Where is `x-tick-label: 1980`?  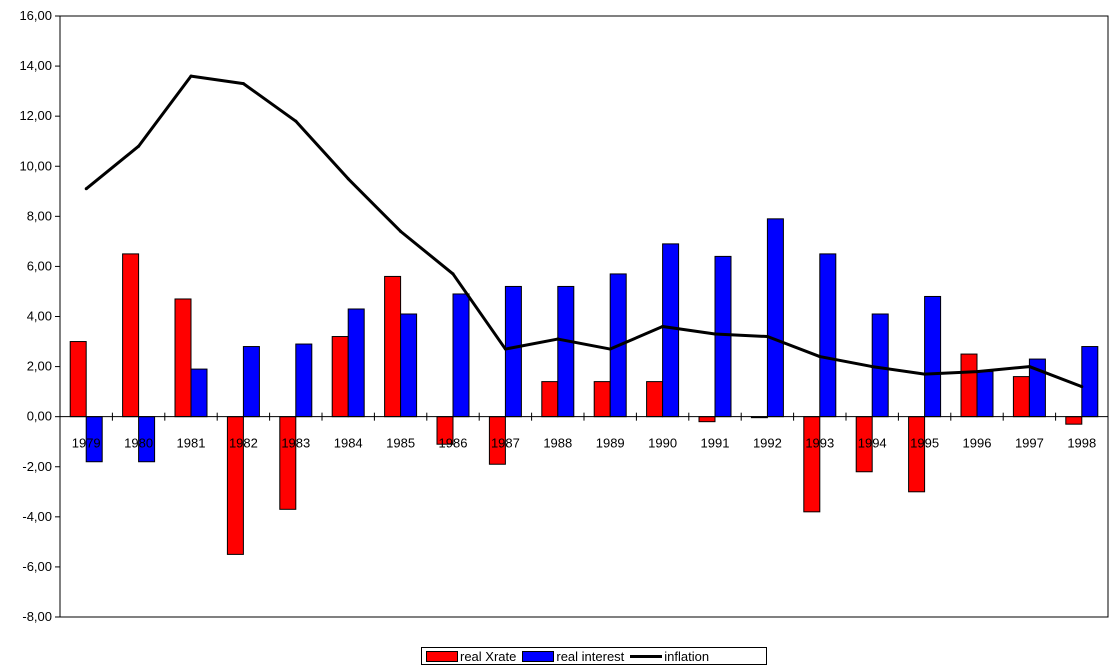
x-tick-label: 1980 is located at coordinates (138, 443).